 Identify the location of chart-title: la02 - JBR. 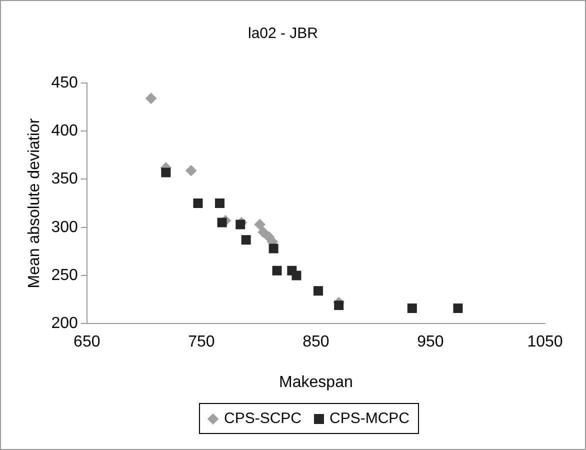
(283, 33).